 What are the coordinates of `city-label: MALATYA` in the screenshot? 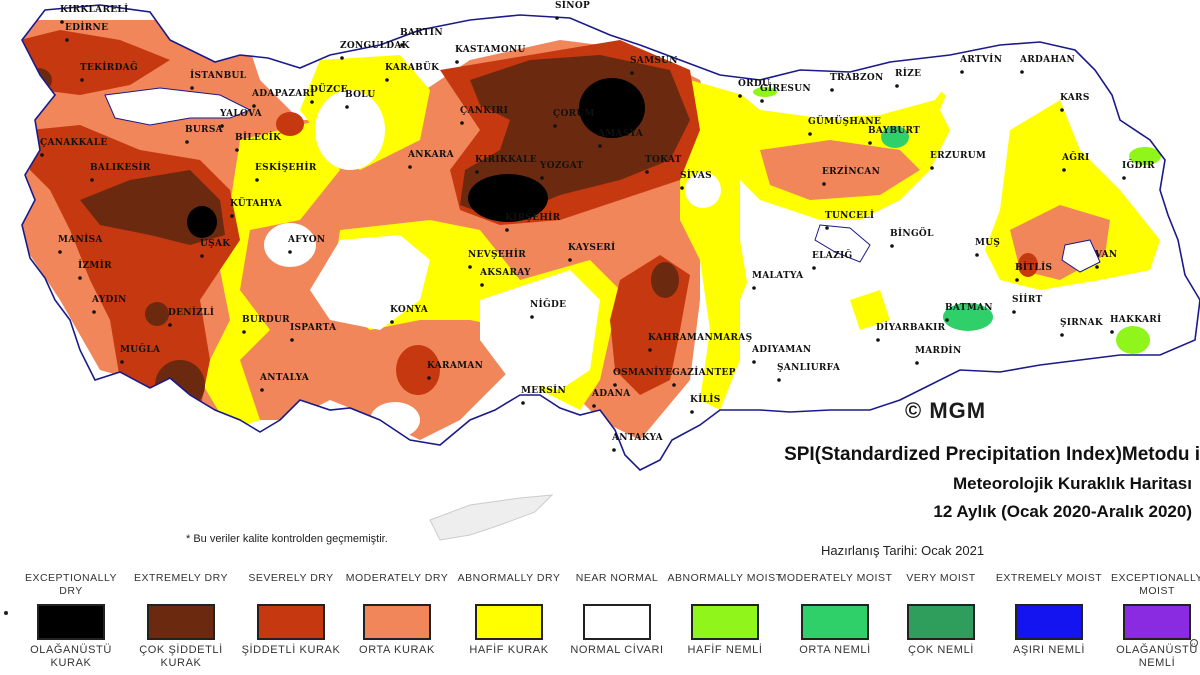 It's located at (778, 276).